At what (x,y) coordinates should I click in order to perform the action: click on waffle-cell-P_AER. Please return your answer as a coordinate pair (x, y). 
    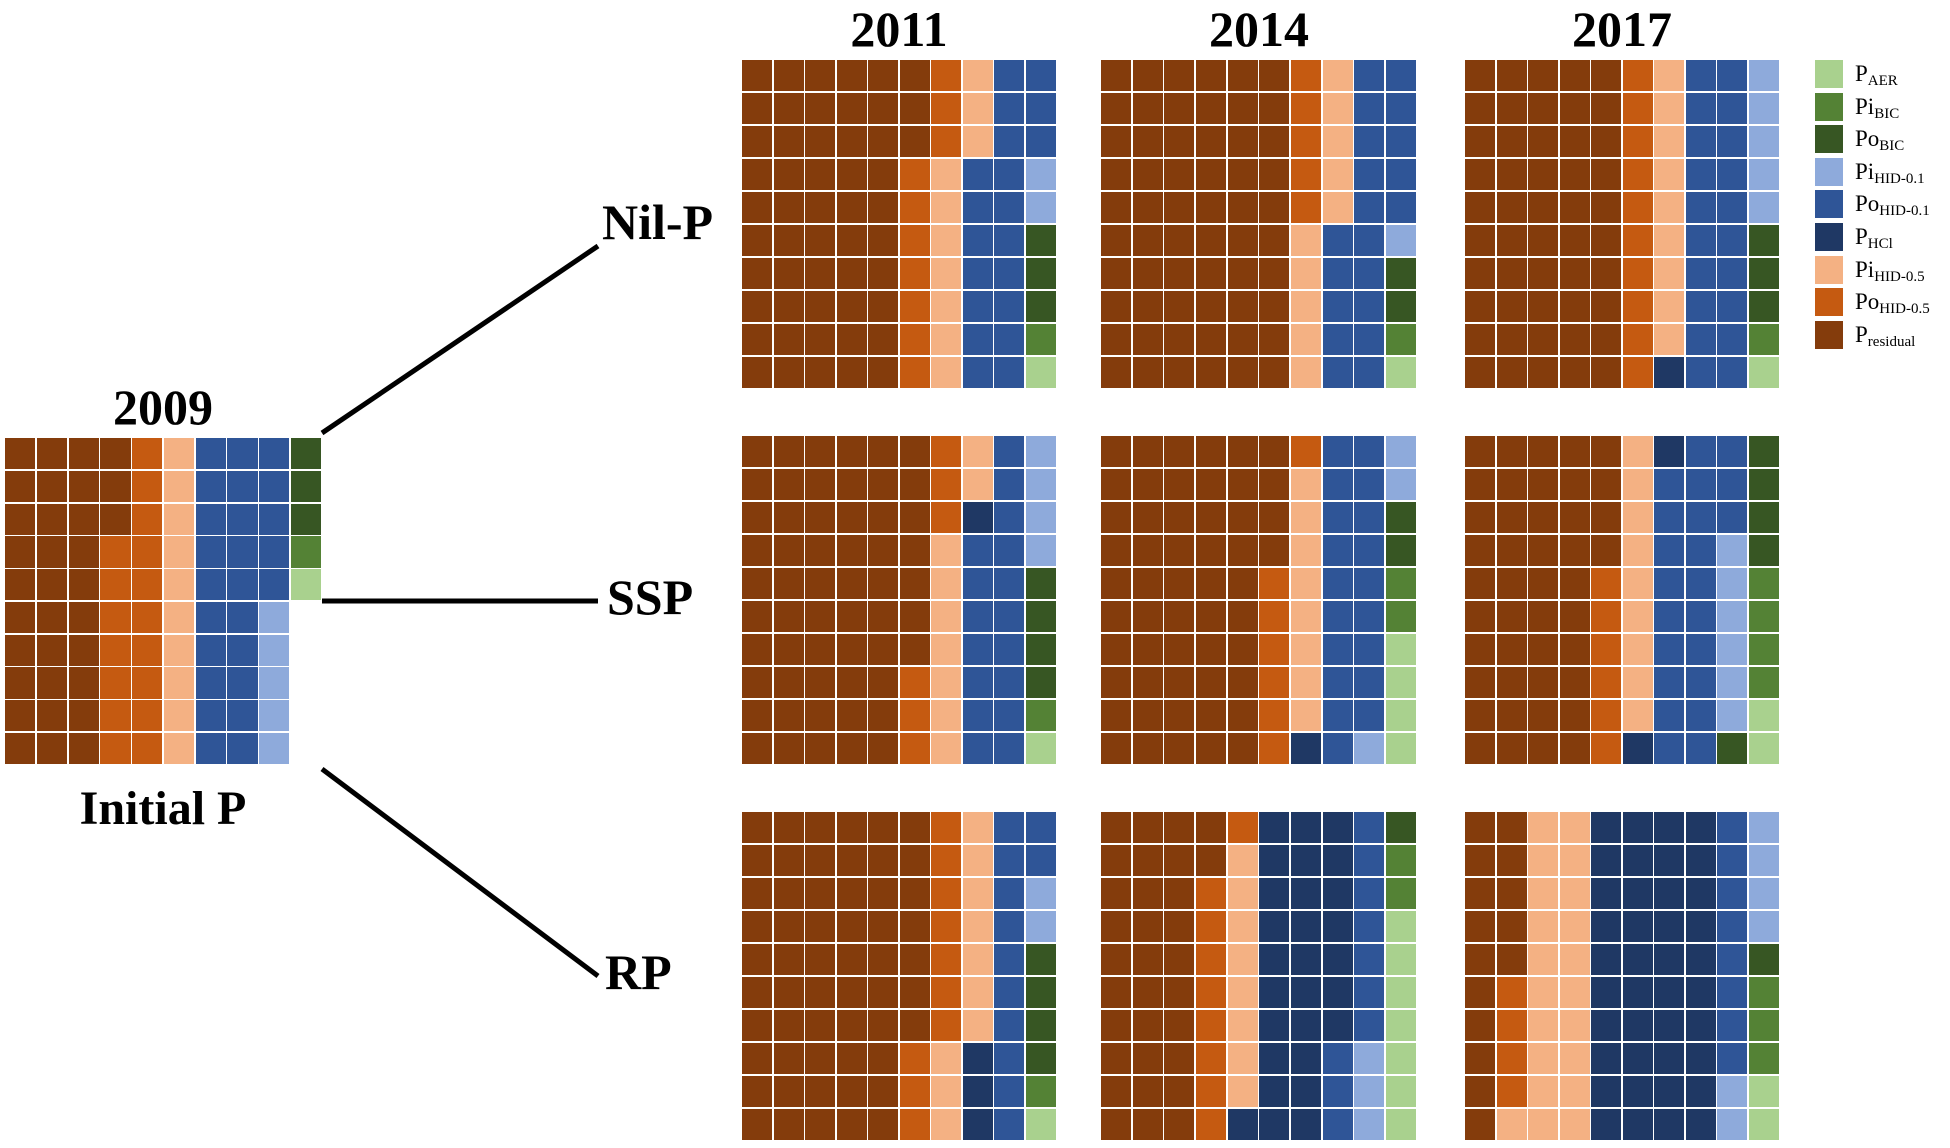
    Looking at the image, I should click on (1400, 649).